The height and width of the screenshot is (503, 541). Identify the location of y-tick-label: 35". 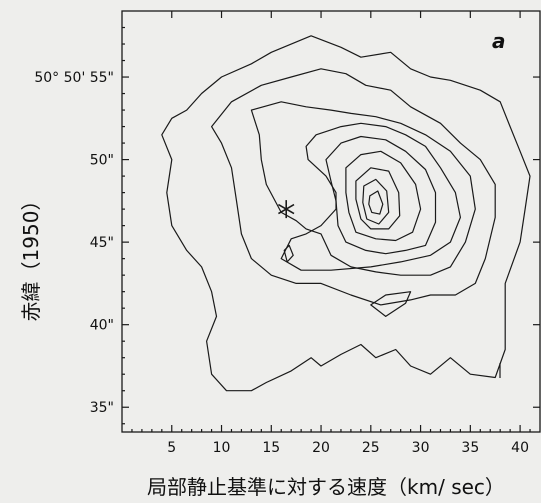
(102, 408).